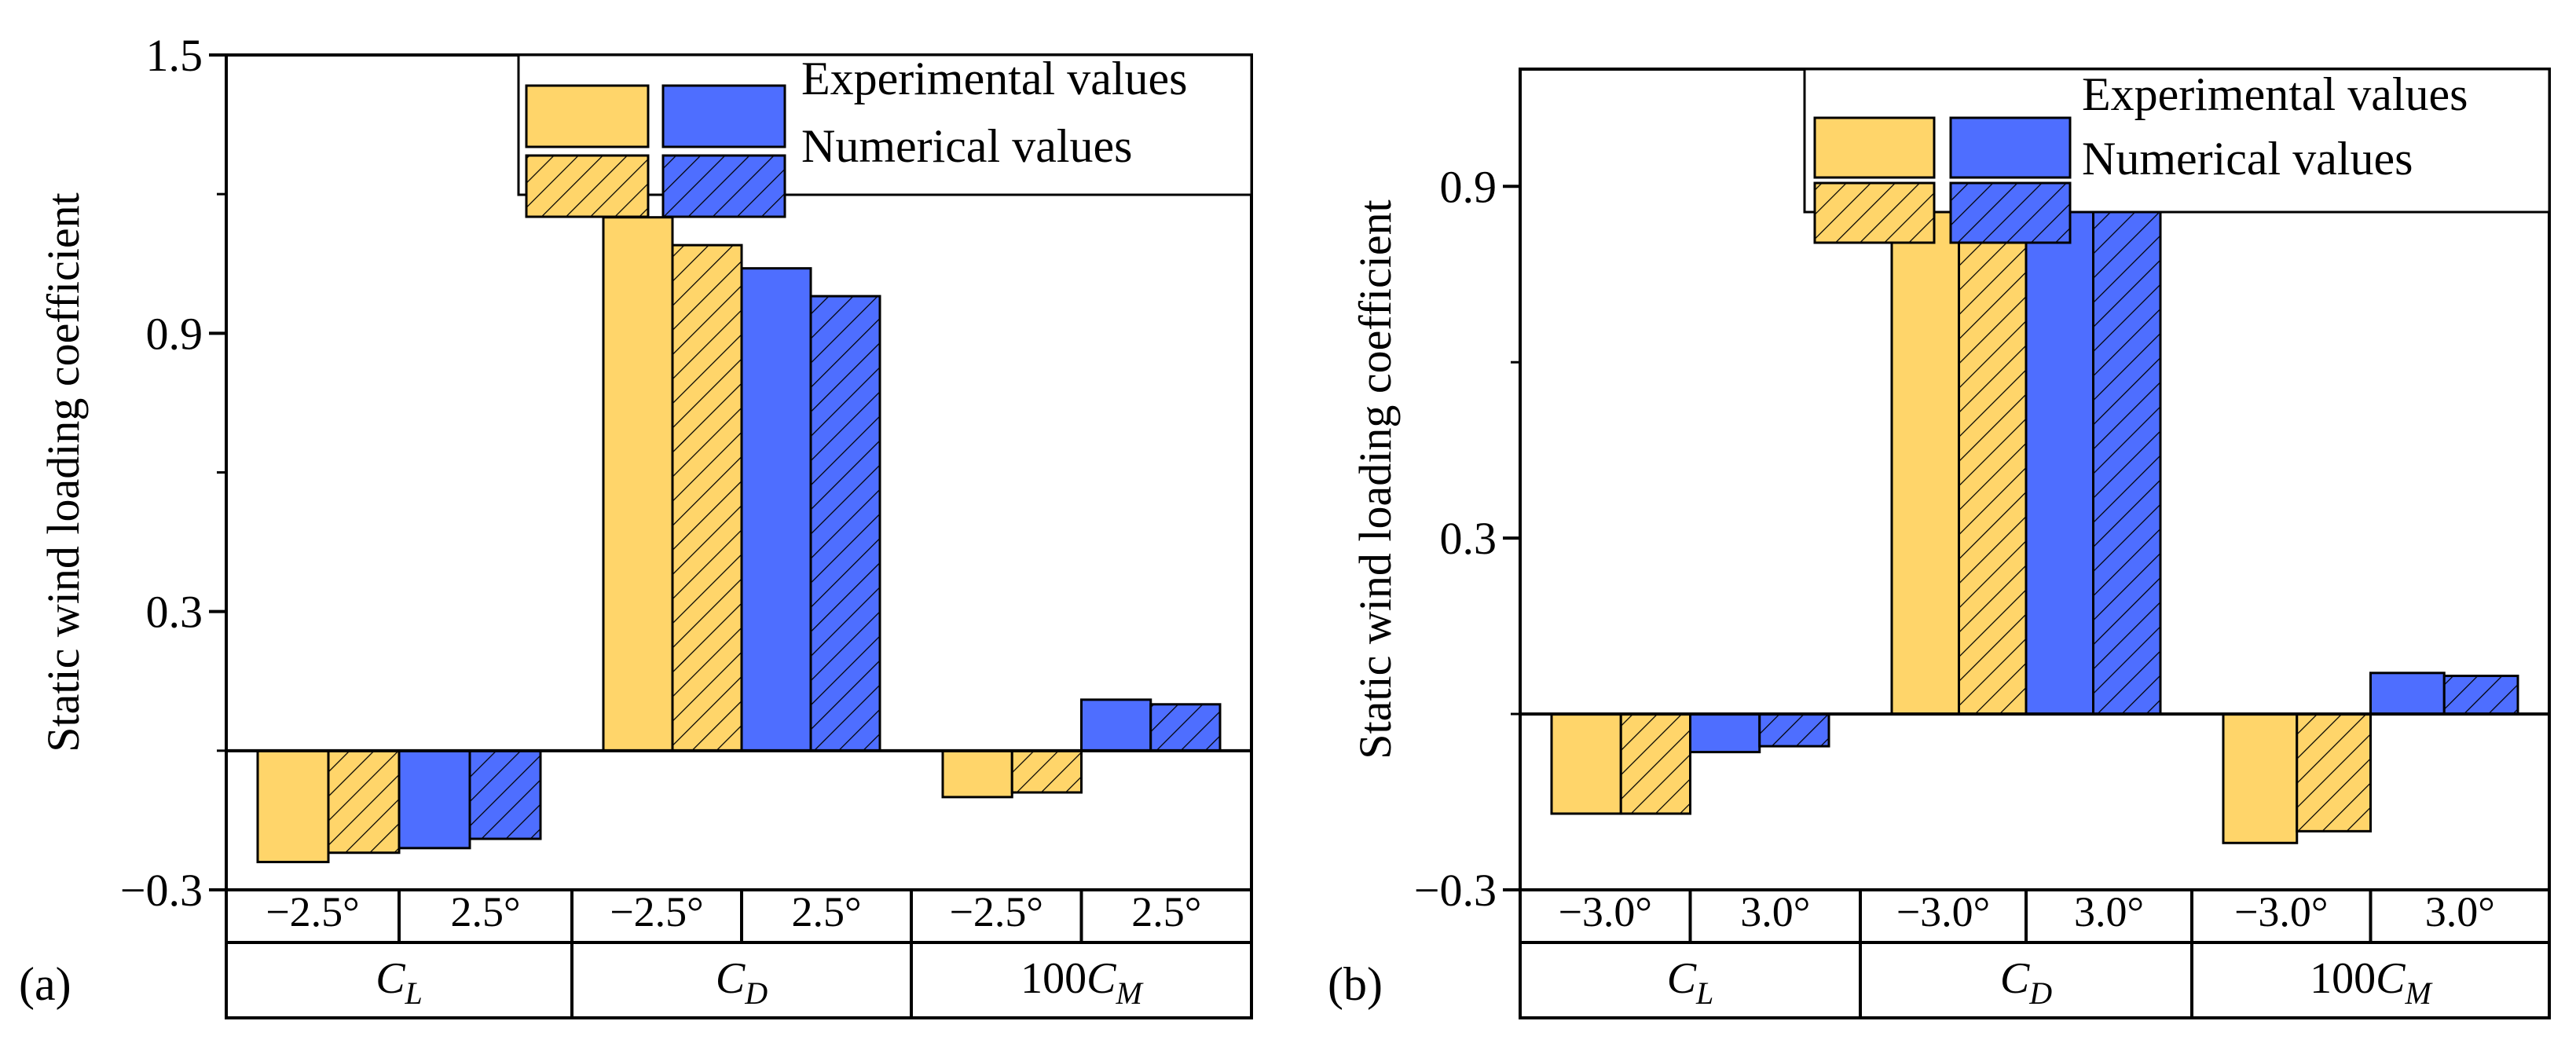 This screenshot has width=2576, height=1054. Describe the element at coordinates (1355, 984) in the screenshot. I see `panel-label: (b)` at that location.